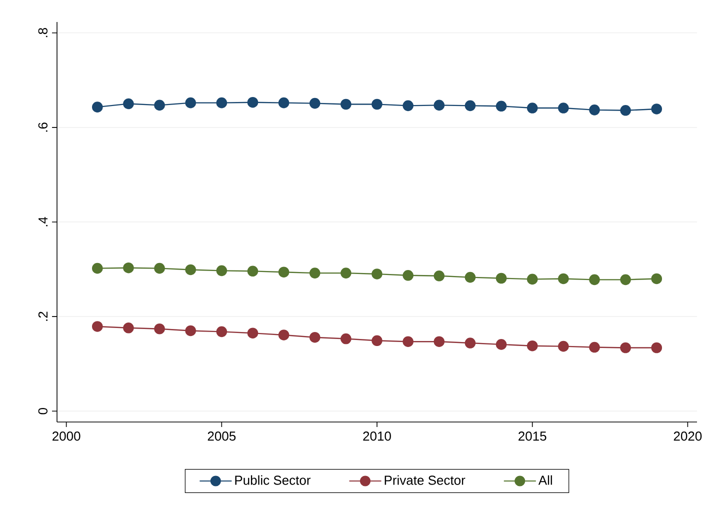 The height and width of the screenshot is (518, 712). What do you see at coordinates (43, 33) in the screenshot?
I see `y-tick-label: .8` at bounding box center [43, 33].